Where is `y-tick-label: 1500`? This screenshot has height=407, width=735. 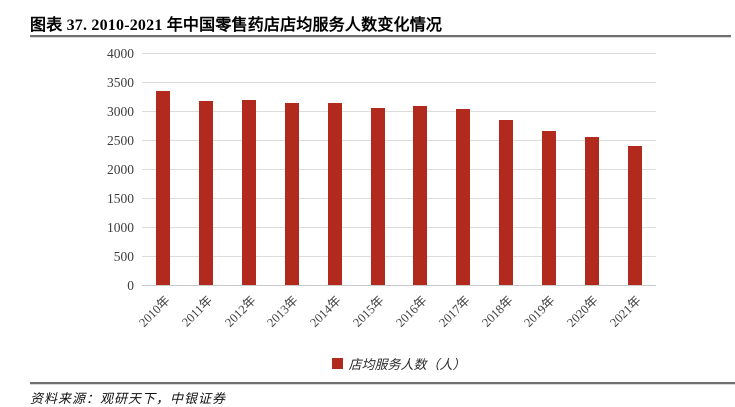
y-tick-label: 1500 is located at coordinates (120, 198).